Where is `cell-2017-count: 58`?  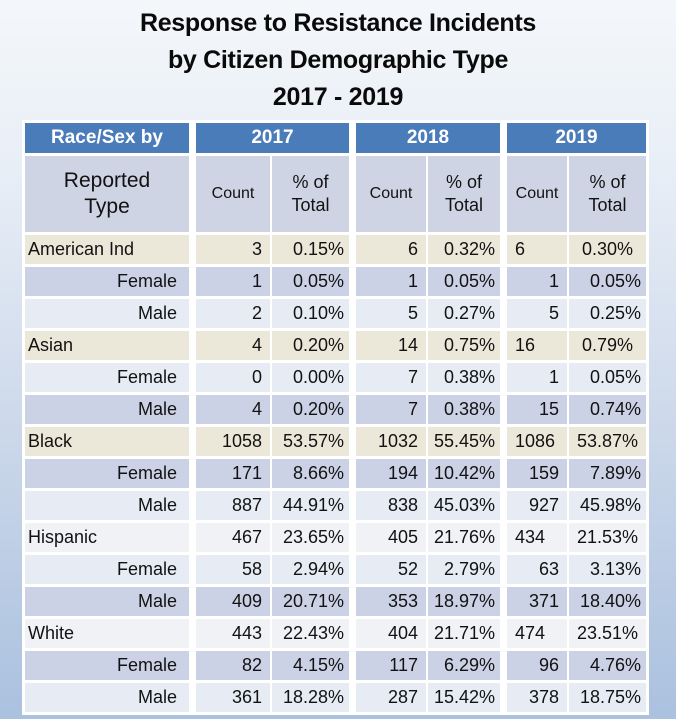 cell-2017-count: 58 is located at coordinates (233, 569).